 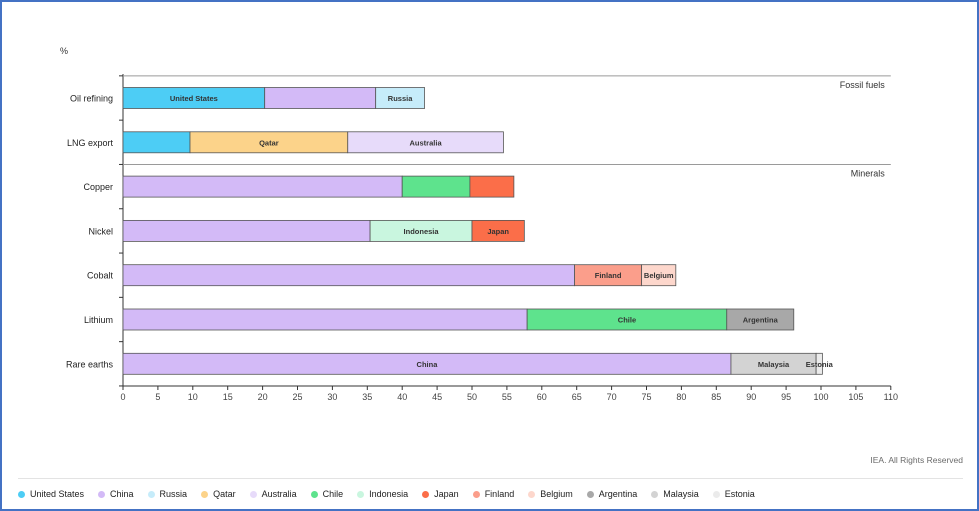 I want to click on x-tick-label-100: 100, so click(x=820, y=397).